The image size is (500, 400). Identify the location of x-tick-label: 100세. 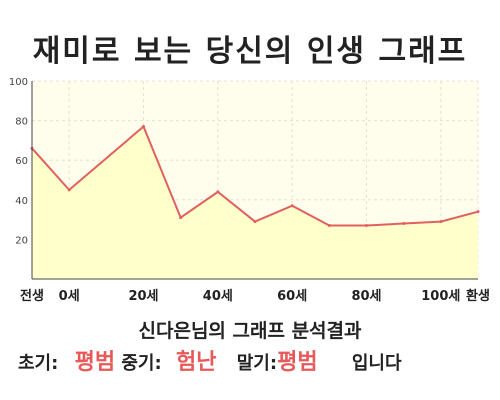
(440, 296).